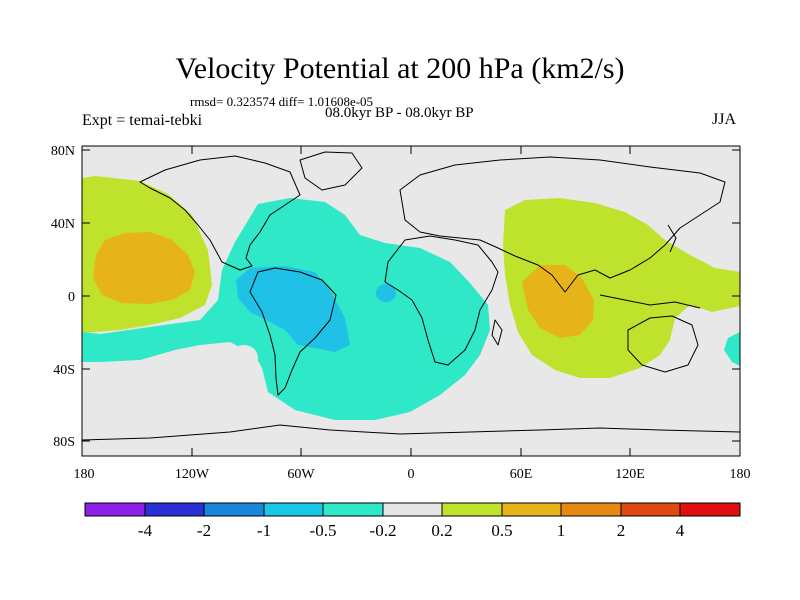 The height and width of the screenshot is (600, 800). I want to click on colorbar-label: -0.2, so click(383, 530).